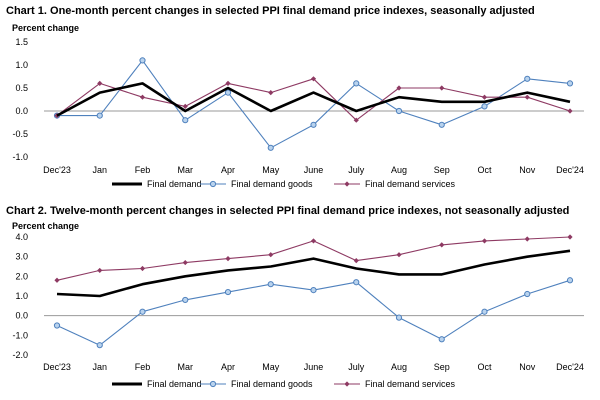  Describe the element at coordinates (272, 184) in the screenshot. I see `chart1-legend-label: Final demand goods` at that location.